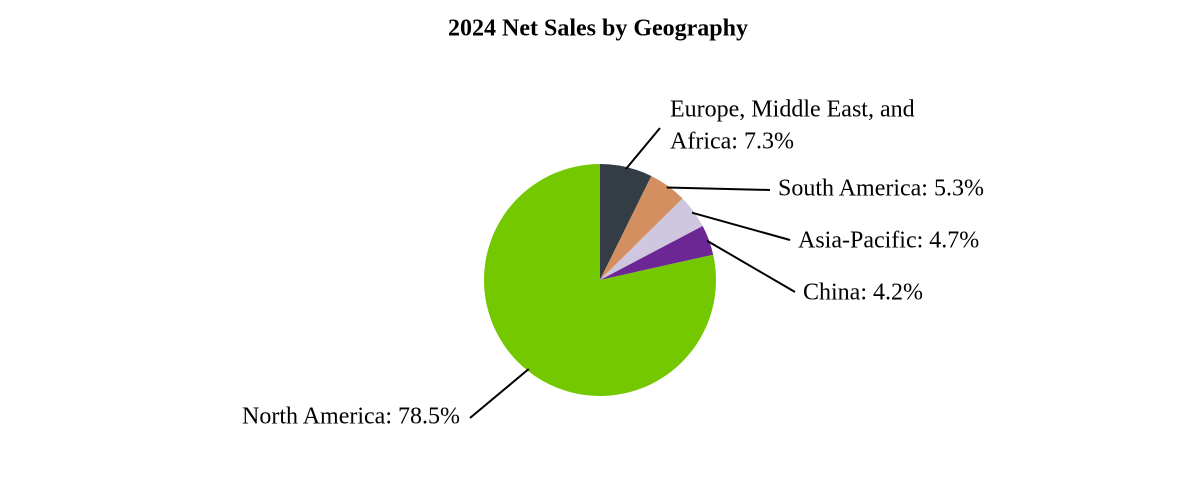 Image resolution: width=1200 pixels, height=500 pixels. Describe the element at coordinates (598, 29) in the screenshot. I see `chart-title: 2024 Net Sales by Geography` at that location.